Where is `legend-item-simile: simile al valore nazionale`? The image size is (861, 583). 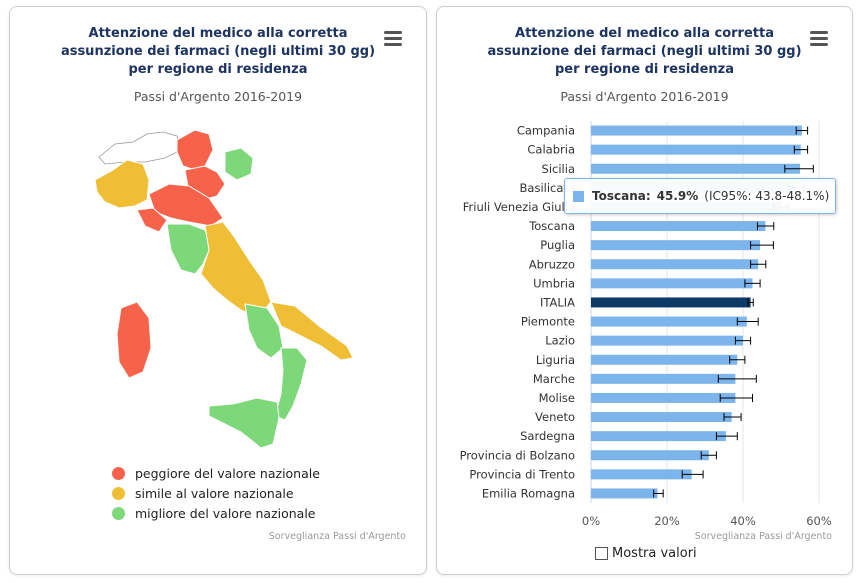
legend-item-simile: simile al valore nazionale is located at coordinates (216, 493).